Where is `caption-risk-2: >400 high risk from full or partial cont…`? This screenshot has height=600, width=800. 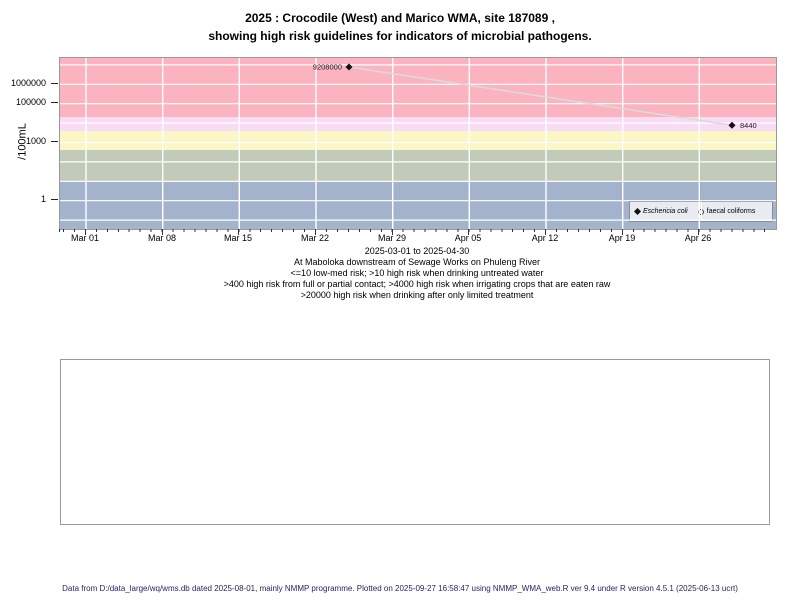 caption-risk-2: >400 high risk from full or partial cont… is located at coordinates (417, 284).